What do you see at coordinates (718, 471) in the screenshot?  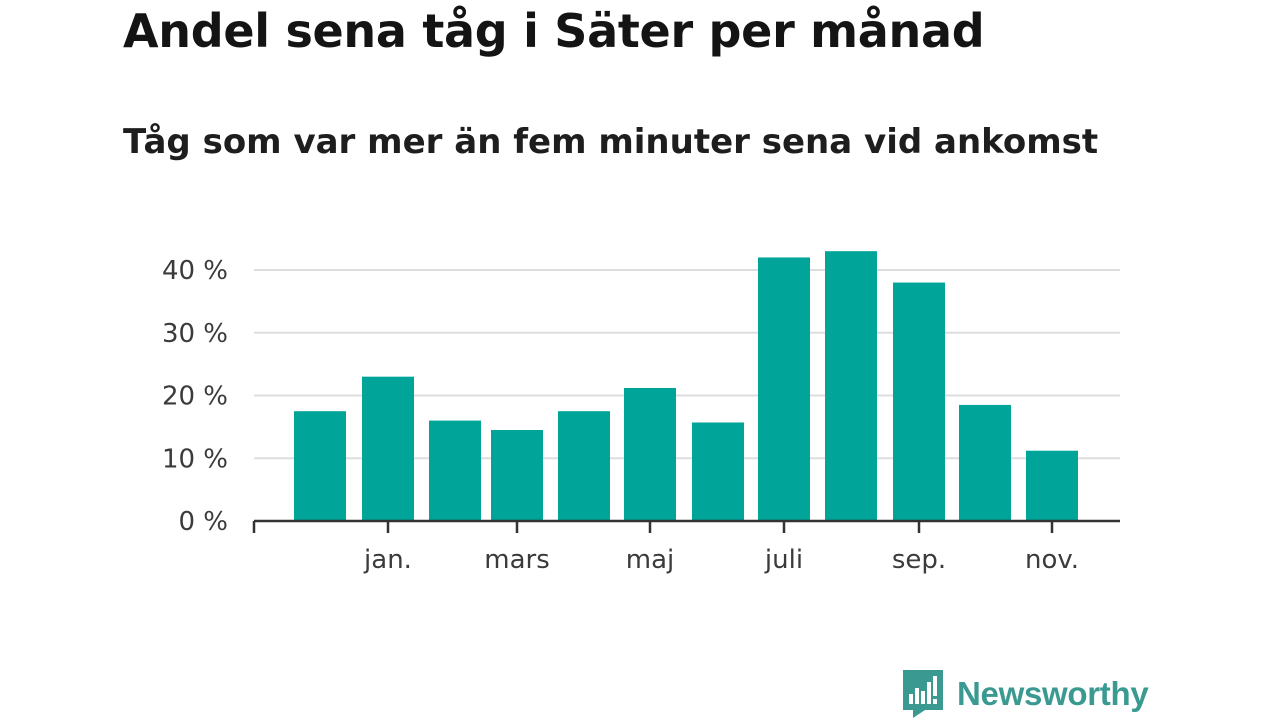 I see `bar-juni` at bounding box center [718, 471].